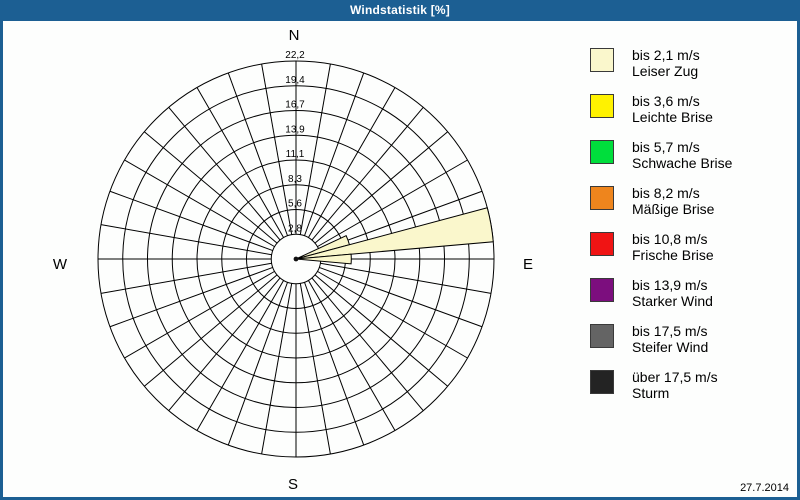 This screenshot has height=500, width=800. Describe the element at coordinates (296, 259) in the screenshot. I see `center-dot` at that location.